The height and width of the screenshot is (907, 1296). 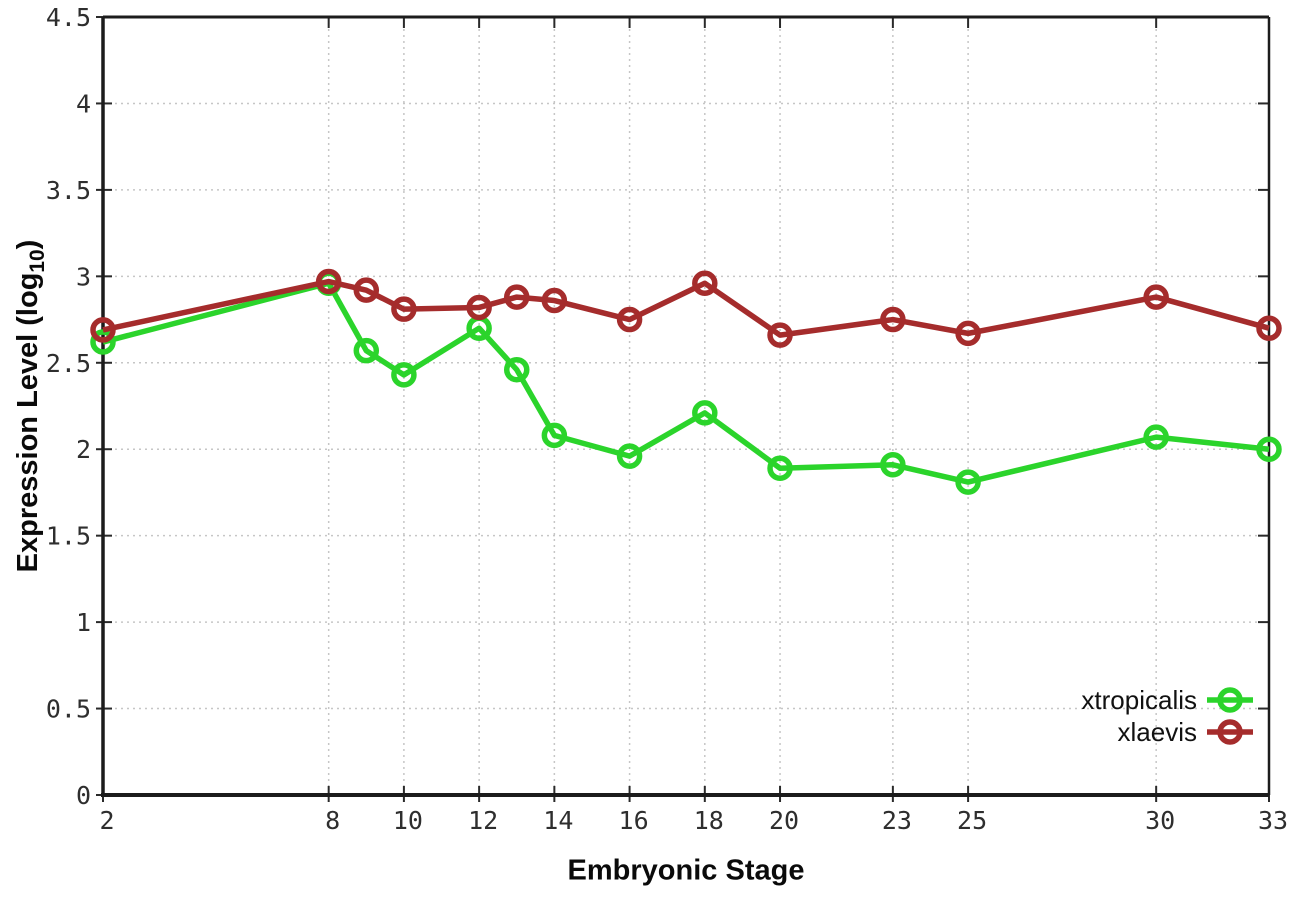 What do you see at coordinates (1139, 700) in the screenshot?
I see `legend-label-xtropicalis: xtropicalis` at bounding box center [1139, 700].